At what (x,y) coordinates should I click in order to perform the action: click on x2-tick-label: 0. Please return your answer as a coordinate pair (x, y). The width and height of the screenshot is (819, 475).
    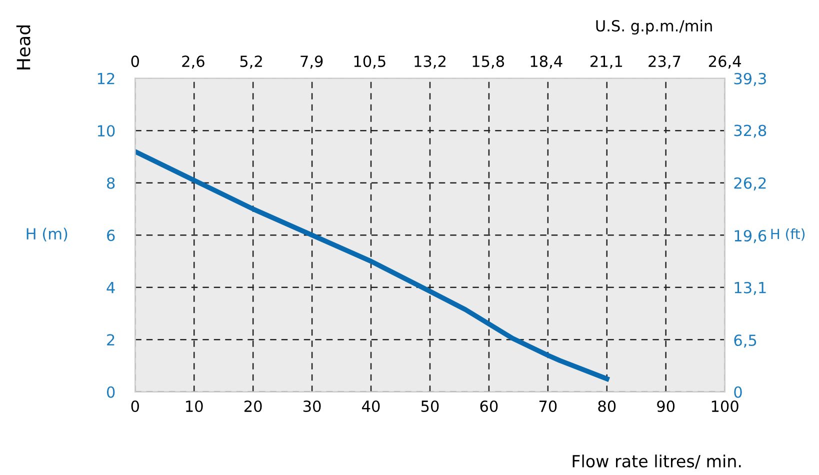
    Looking at the image, I should click on (135, 62).